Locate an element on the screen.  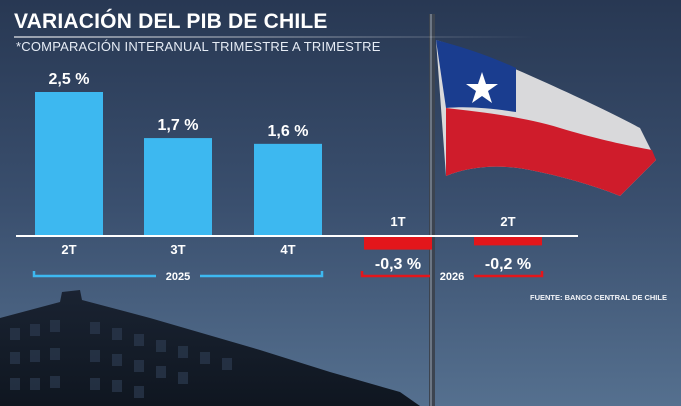
title-underline is located at coordinates (274, 37).